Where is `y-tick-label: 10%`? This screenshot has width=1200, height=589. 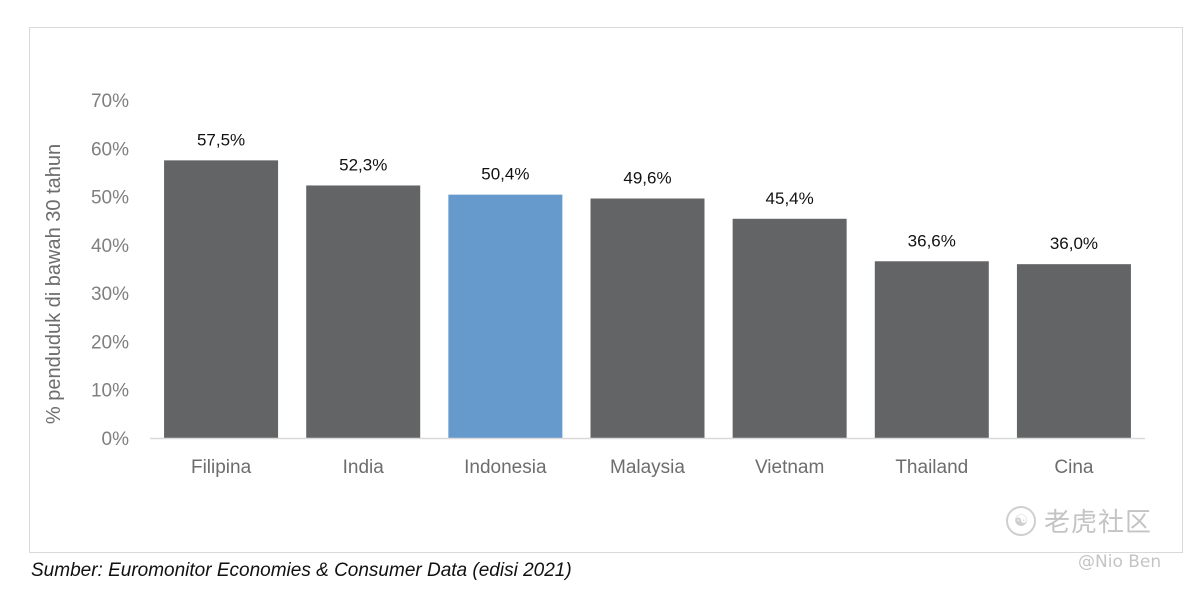
y-tick-label: 10% is located at coordinates (110, 391).